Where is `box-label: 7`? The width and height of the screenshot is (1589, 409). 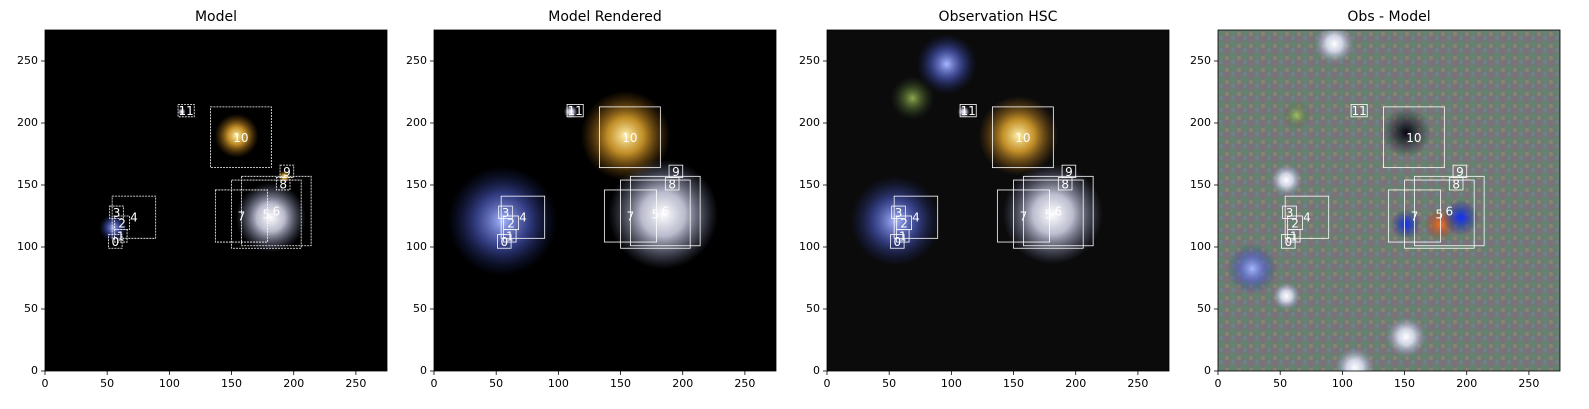
box-label: 7 is located at coordinates (631, 217).